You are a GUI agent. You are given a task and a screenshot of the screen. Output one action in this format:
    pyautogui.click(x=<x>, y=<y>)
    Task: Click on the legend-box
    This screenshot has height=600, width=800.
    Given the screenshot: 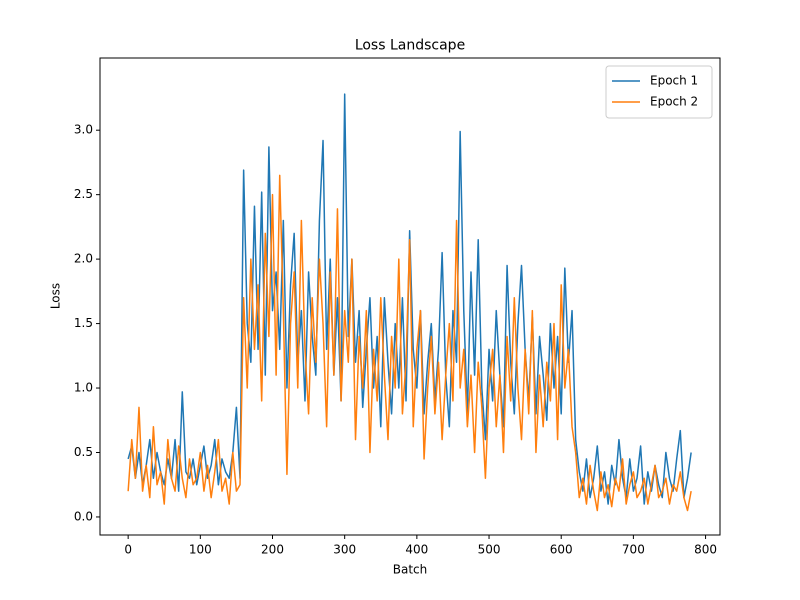 What is the action you would take?
    pyautogui.click(x=659, y=92)
    